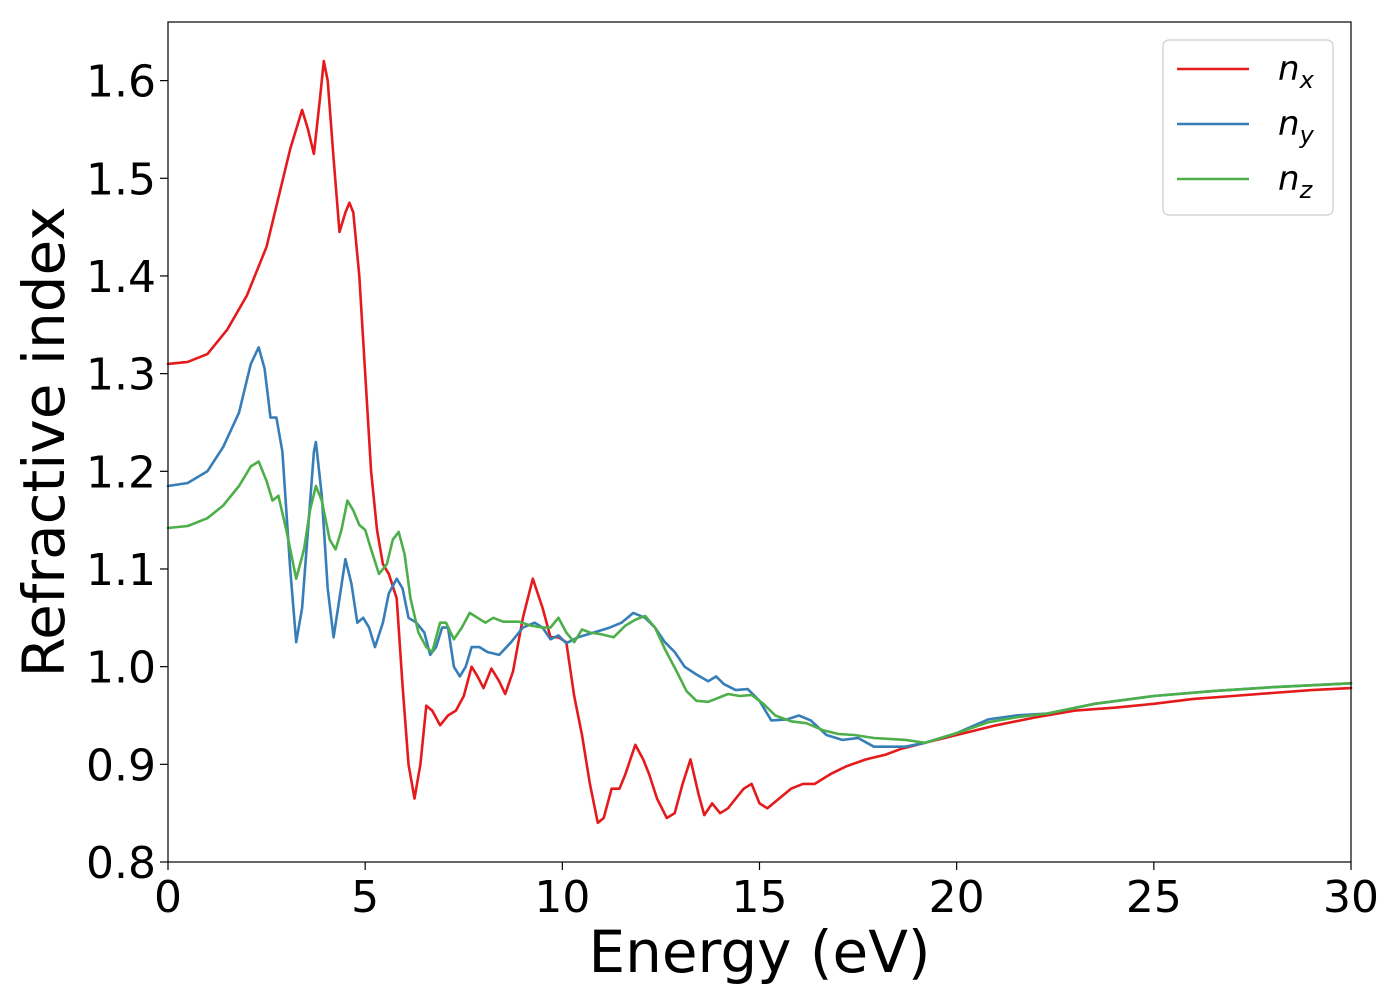 The height and width of the screenshot is (1000, 1400). I want to click on x-axis: 0 5 10 15 20 25 30, so click(766, 892).